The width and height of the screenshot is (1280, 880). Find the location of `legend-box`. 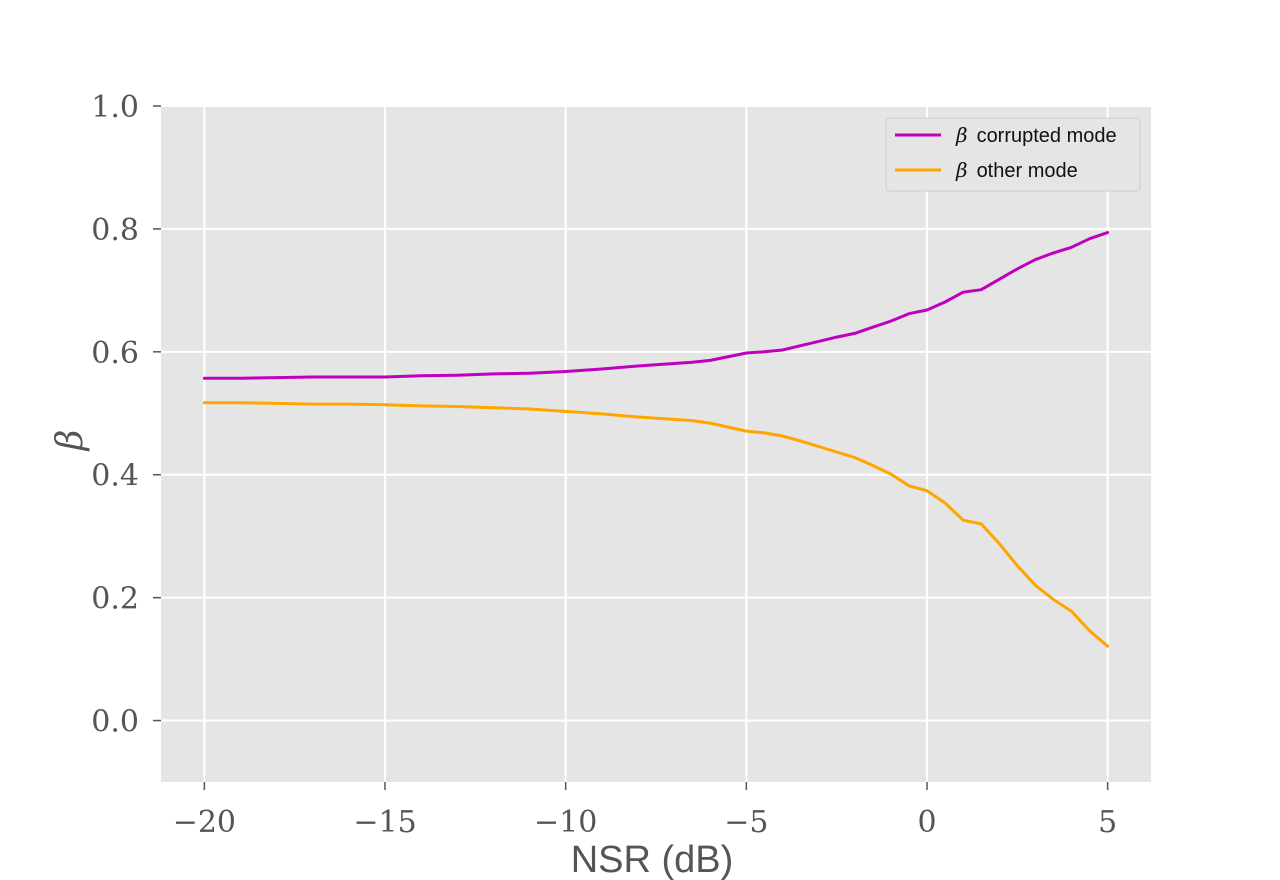

legend-box is located at coordinates (1013, 154).